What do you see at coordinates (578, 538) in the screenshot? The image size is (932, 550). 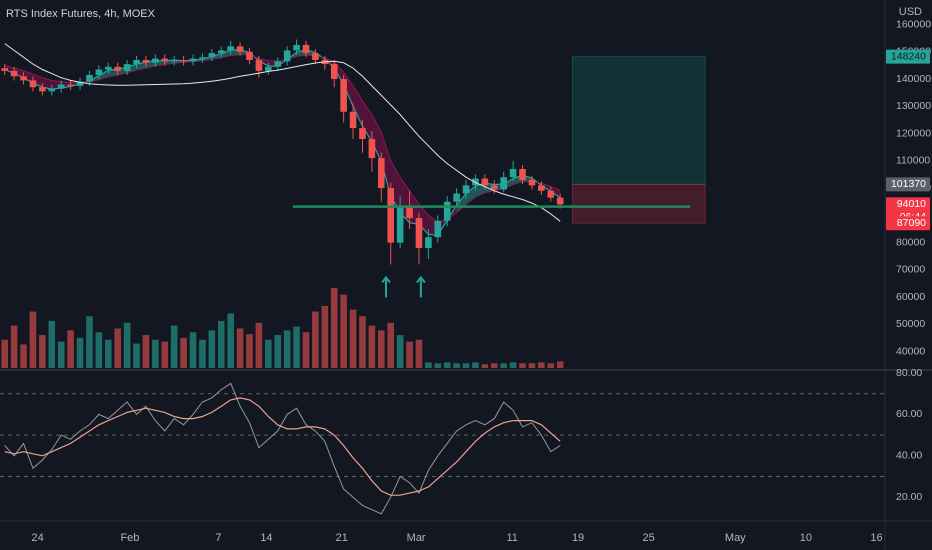 I see `x-tick-label: 19` at bounding box center [578, 538].